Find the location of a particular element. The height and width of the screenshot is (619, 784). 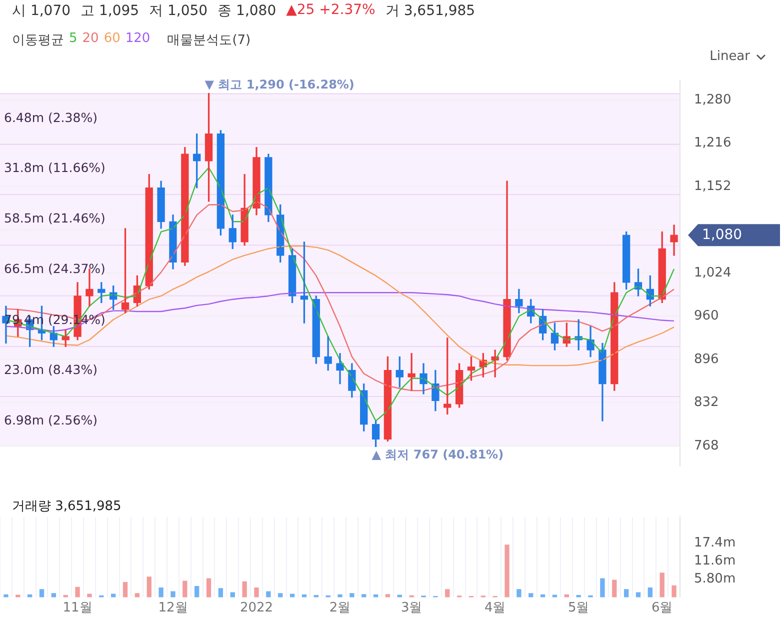

legend-title: 이동평균 is located at coordinates (38, 40).